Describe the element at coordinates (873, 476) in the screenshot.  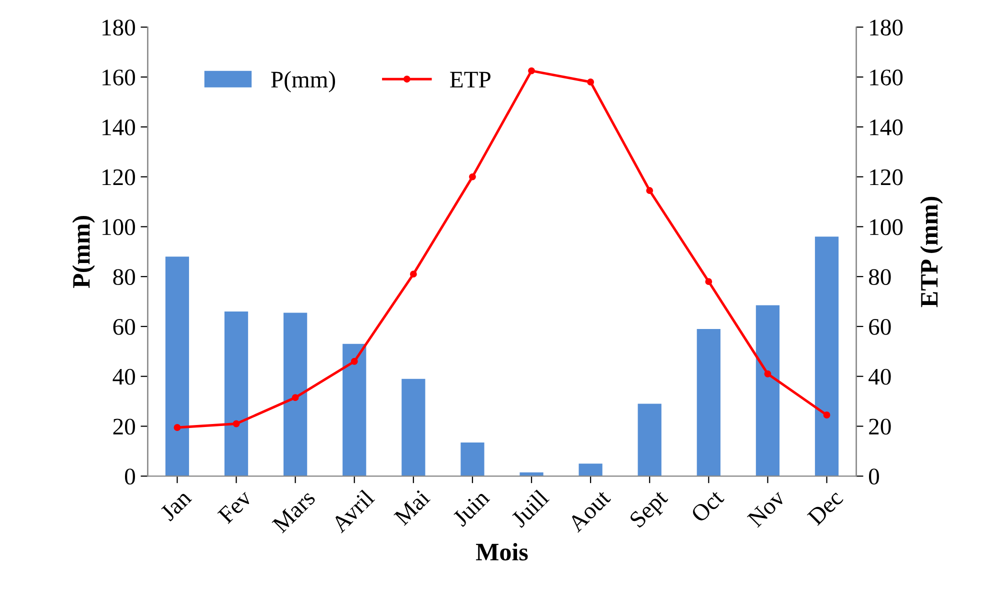
I see `y2-tick-label: 0` at that location.